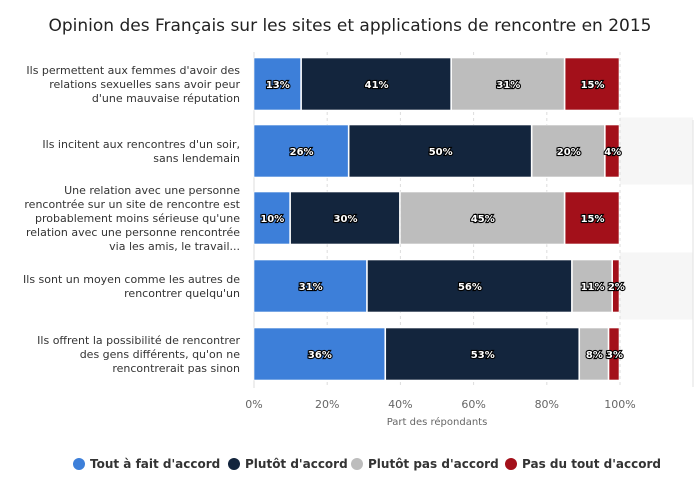 This screenshot has width=700, height=487. I want to click on legend-item: Plutôt pas d'accord, so click(425, 464).